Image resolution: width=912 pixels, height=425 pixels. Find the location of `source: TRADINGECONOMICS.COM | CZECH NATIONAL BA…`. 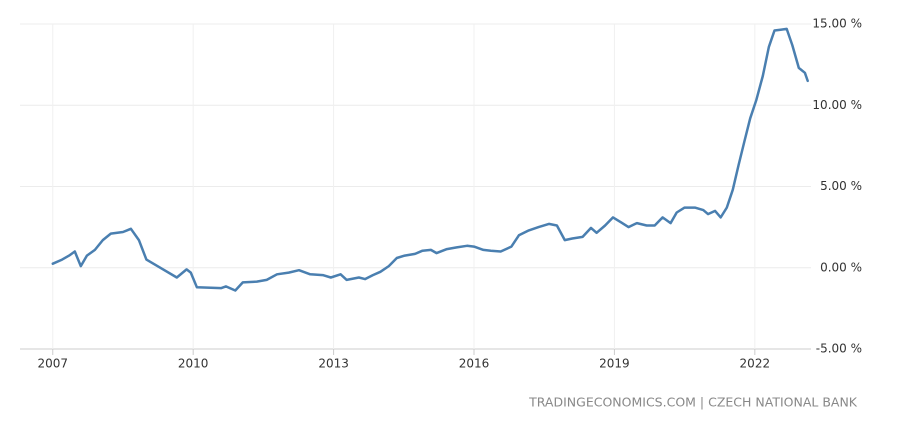

source: TRADINGECONOMICS.COM | CZECH NATIONAL BA… is located at coordinates (693, 402).